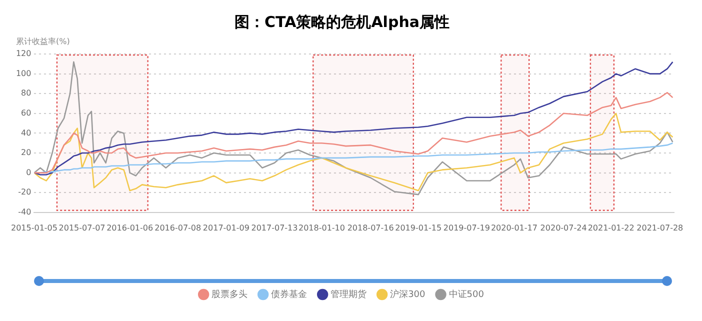  Describe the element at coordinates (24, 53) in the screenshot. I see `y-tick-label: 120` at that location.